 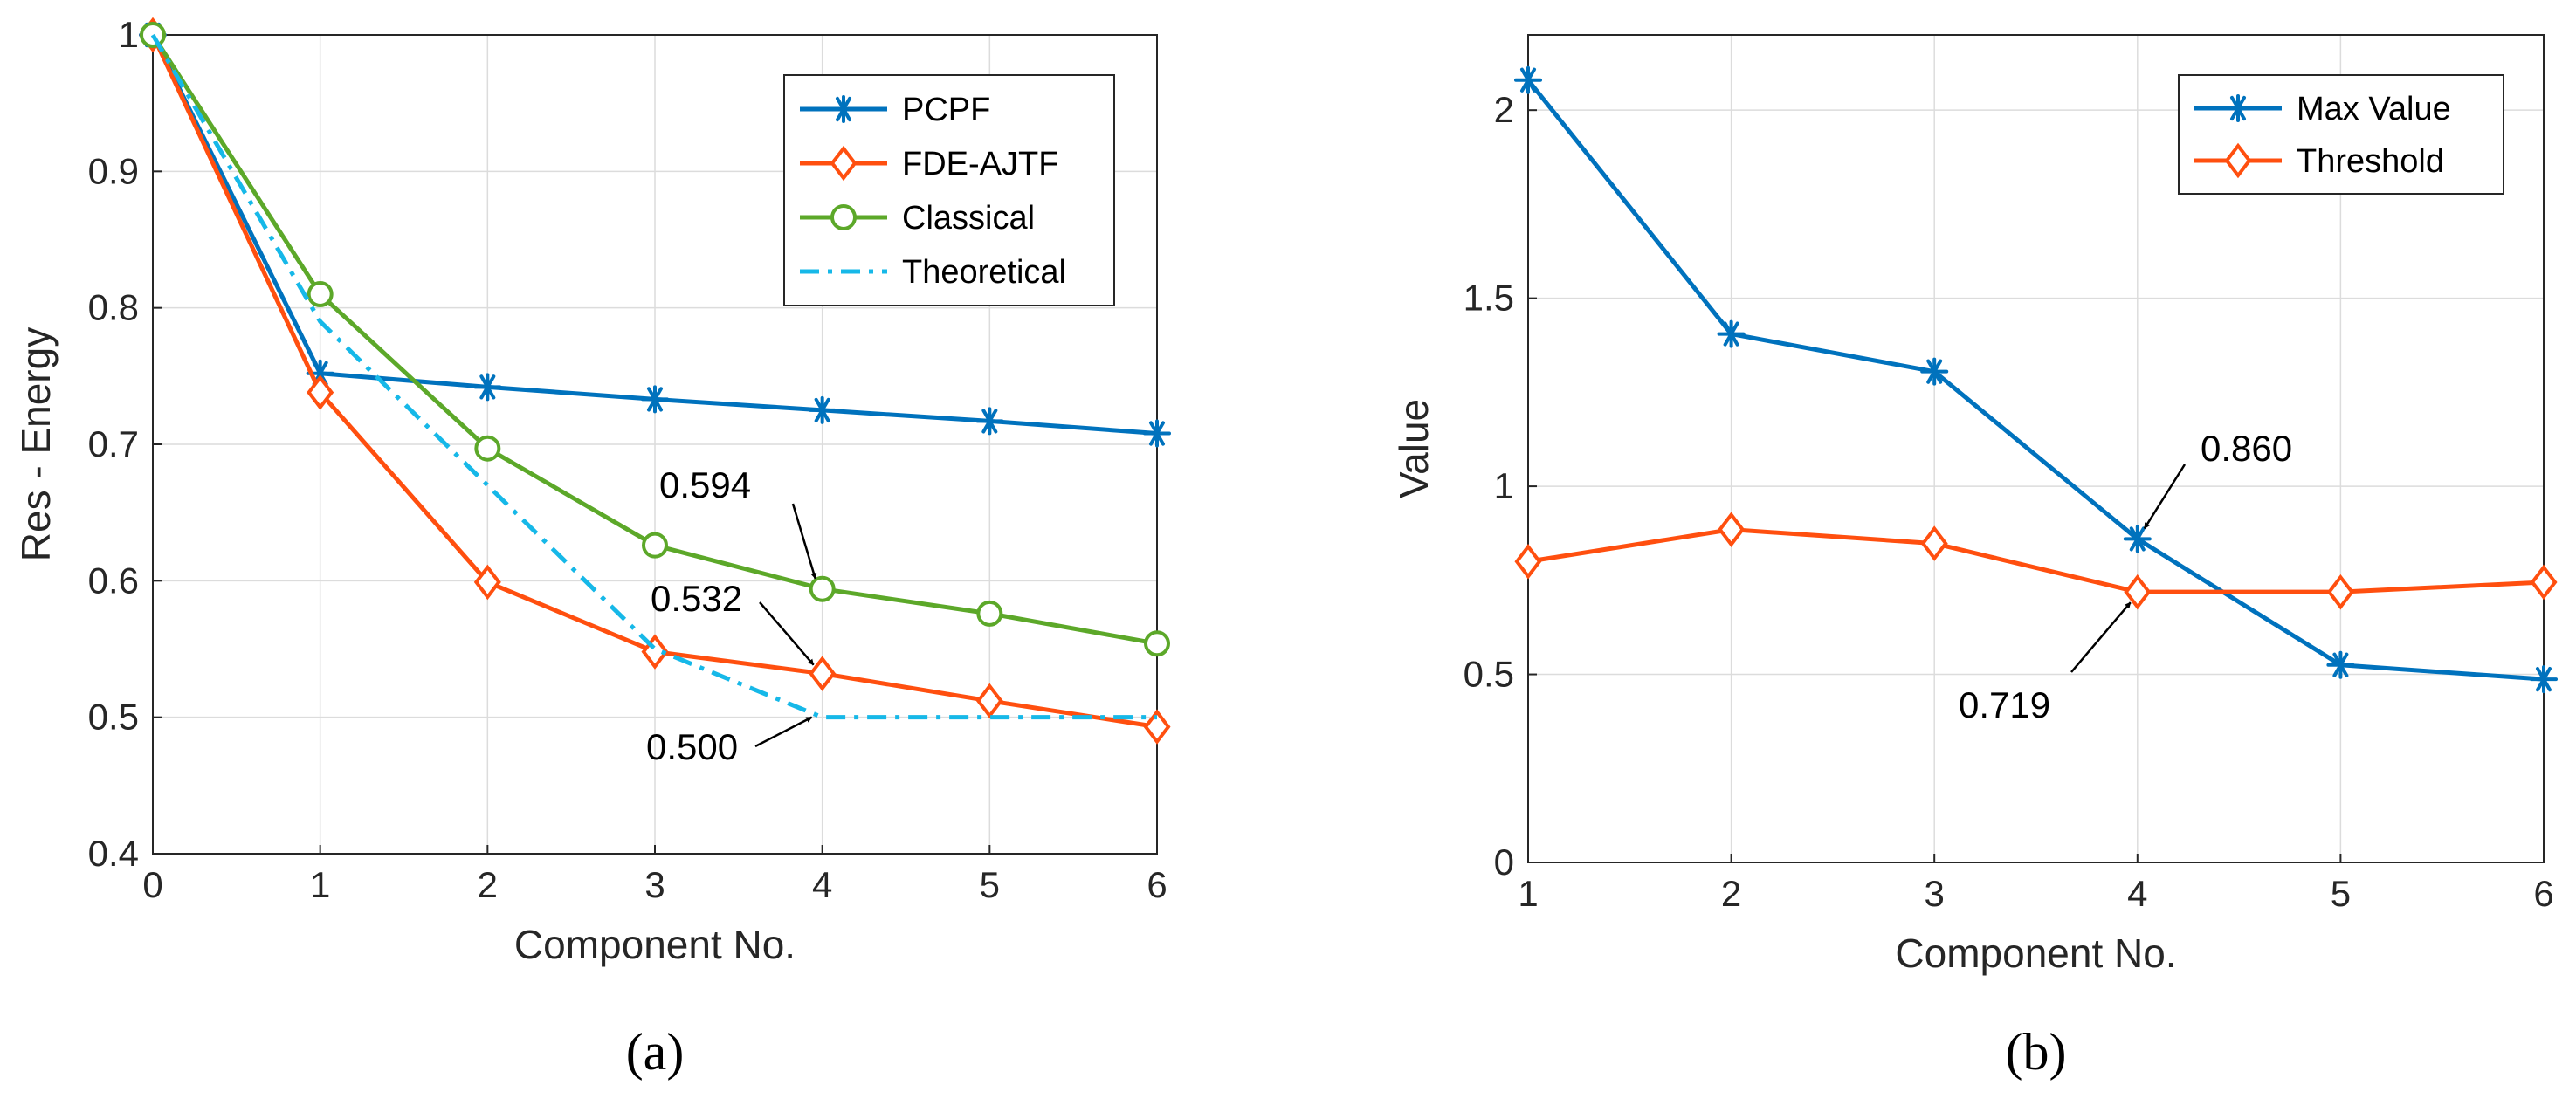 What do you see at coordinates (113, 853) in the screenshot?
I see `a-y-tick-label: 0.4` at bounding box center [113, 853].